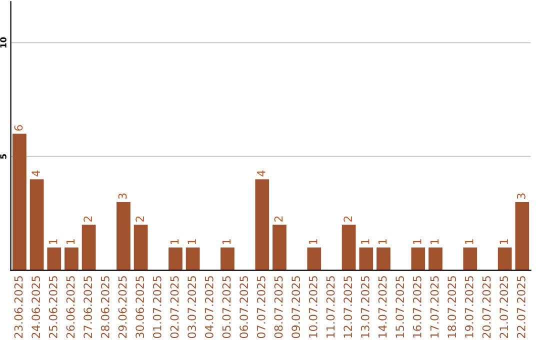  Describe the element at coordinates (469, 307) in the screenshot. I see `x-tick-label: 19.07.2025` at that location.